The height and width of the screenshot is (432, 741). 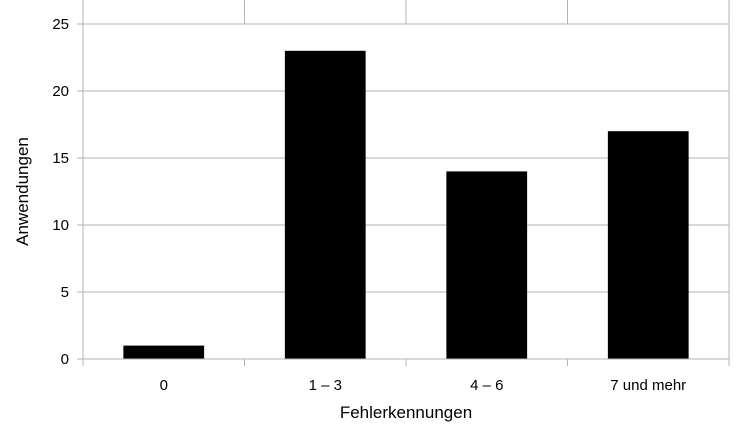 What do you see at coordinates (60, 225) in the screenshot?
I see `y-tick-label-10: 10` at bounding box center [60, 225].